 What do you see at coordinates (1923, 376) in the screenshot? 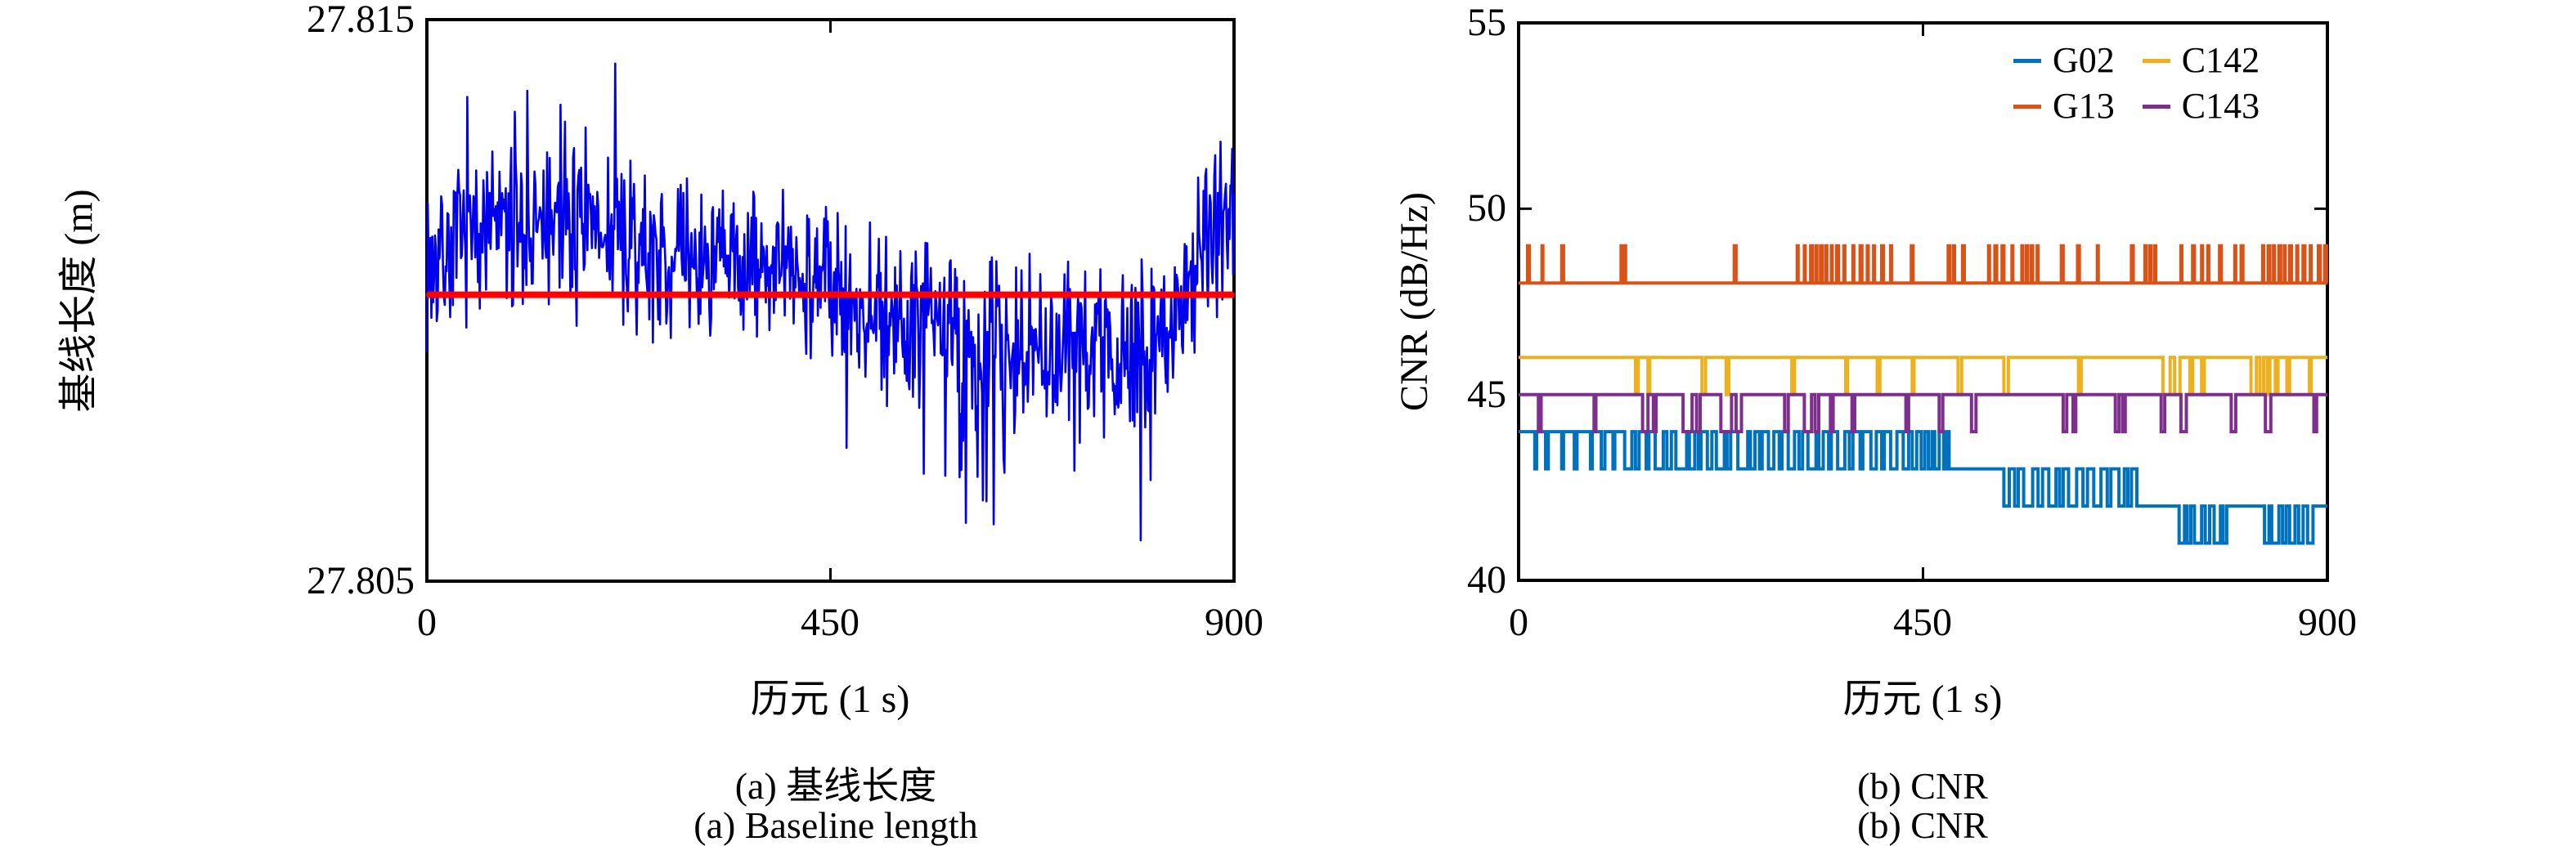
I see `c142-line` at bounding box center [1923, 376].